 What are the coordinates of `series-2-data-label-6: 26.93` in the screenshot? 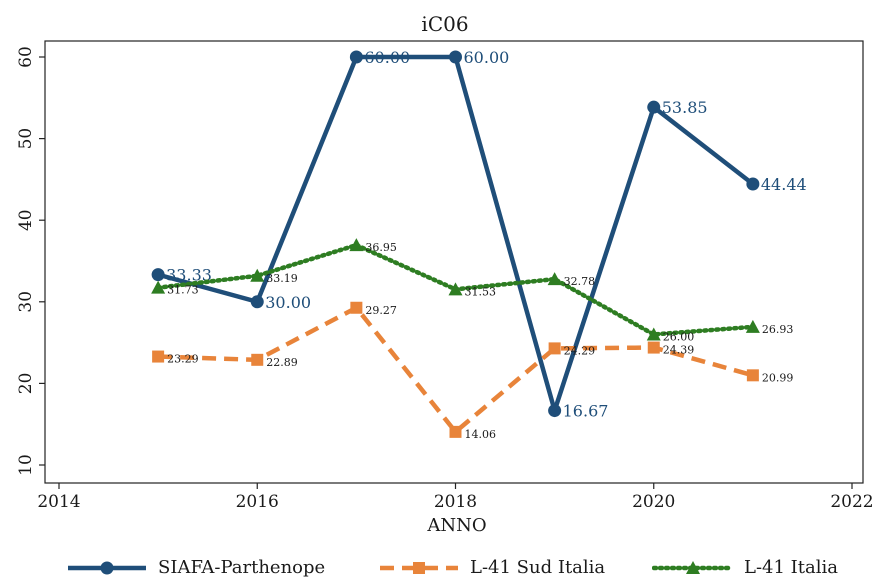 It's located at (778, 329).